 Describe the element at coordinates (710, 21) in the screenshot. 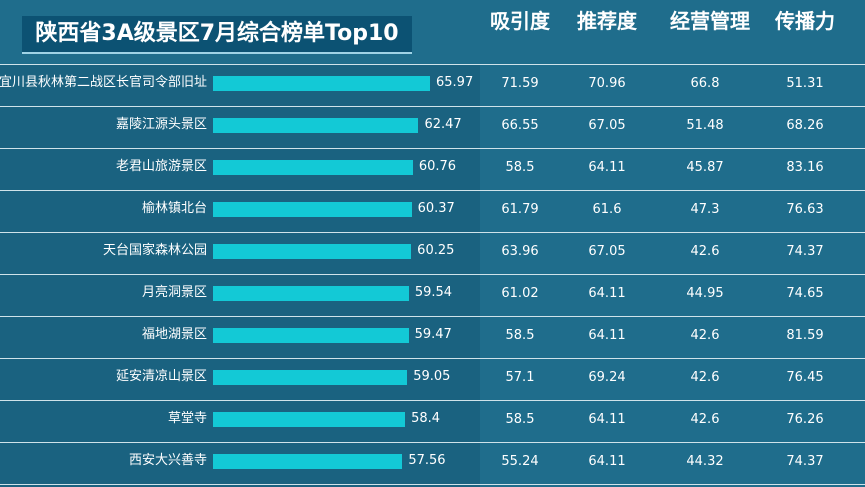

I see `header-management: 经营管理` at that location.